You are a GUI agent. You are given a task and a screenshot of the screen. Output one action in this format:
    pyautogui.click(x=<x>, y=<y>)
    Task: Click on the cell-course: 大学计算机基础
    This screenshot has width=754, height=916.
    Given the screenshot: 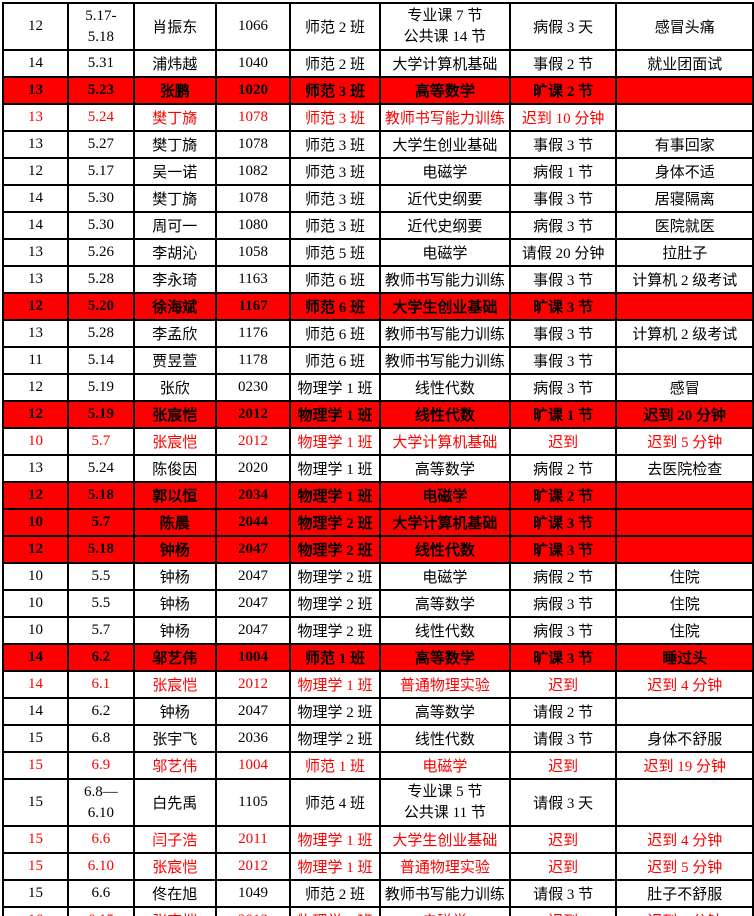 What is the action you would take?
    pyautogui.click(x=444, y=63)
    